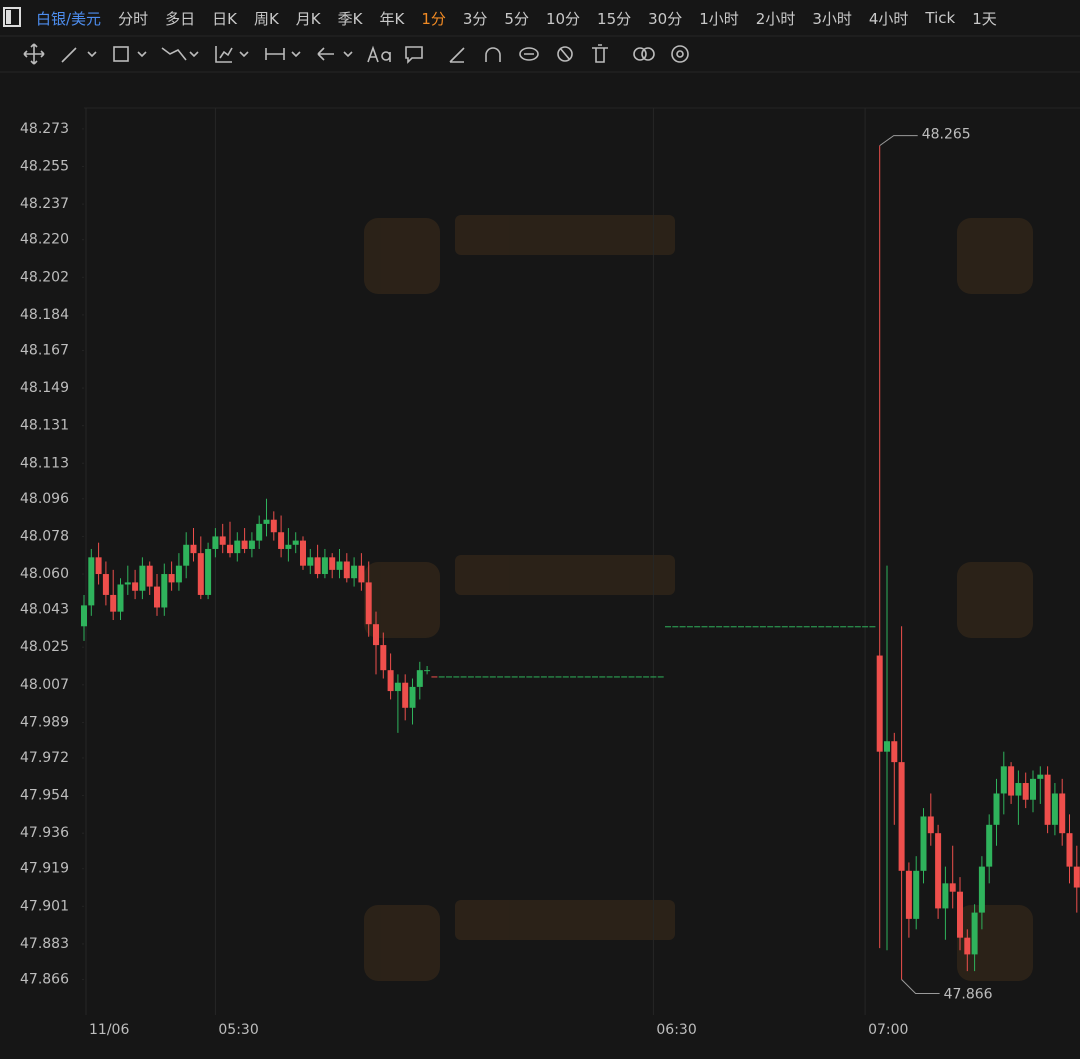 This screenshot has height=1059, width=1080. Describe the element at coordinates (335, 54) in the screenshot. I see `arrow-tool` at that location.